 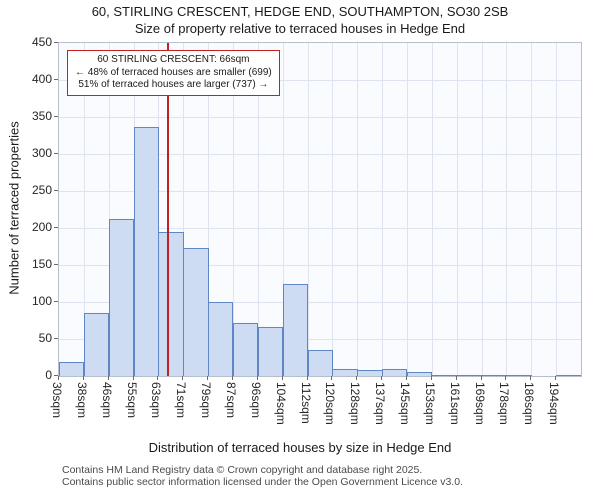 I want to click on x-tick-label: 178sqm, so click(x=504, y=403).